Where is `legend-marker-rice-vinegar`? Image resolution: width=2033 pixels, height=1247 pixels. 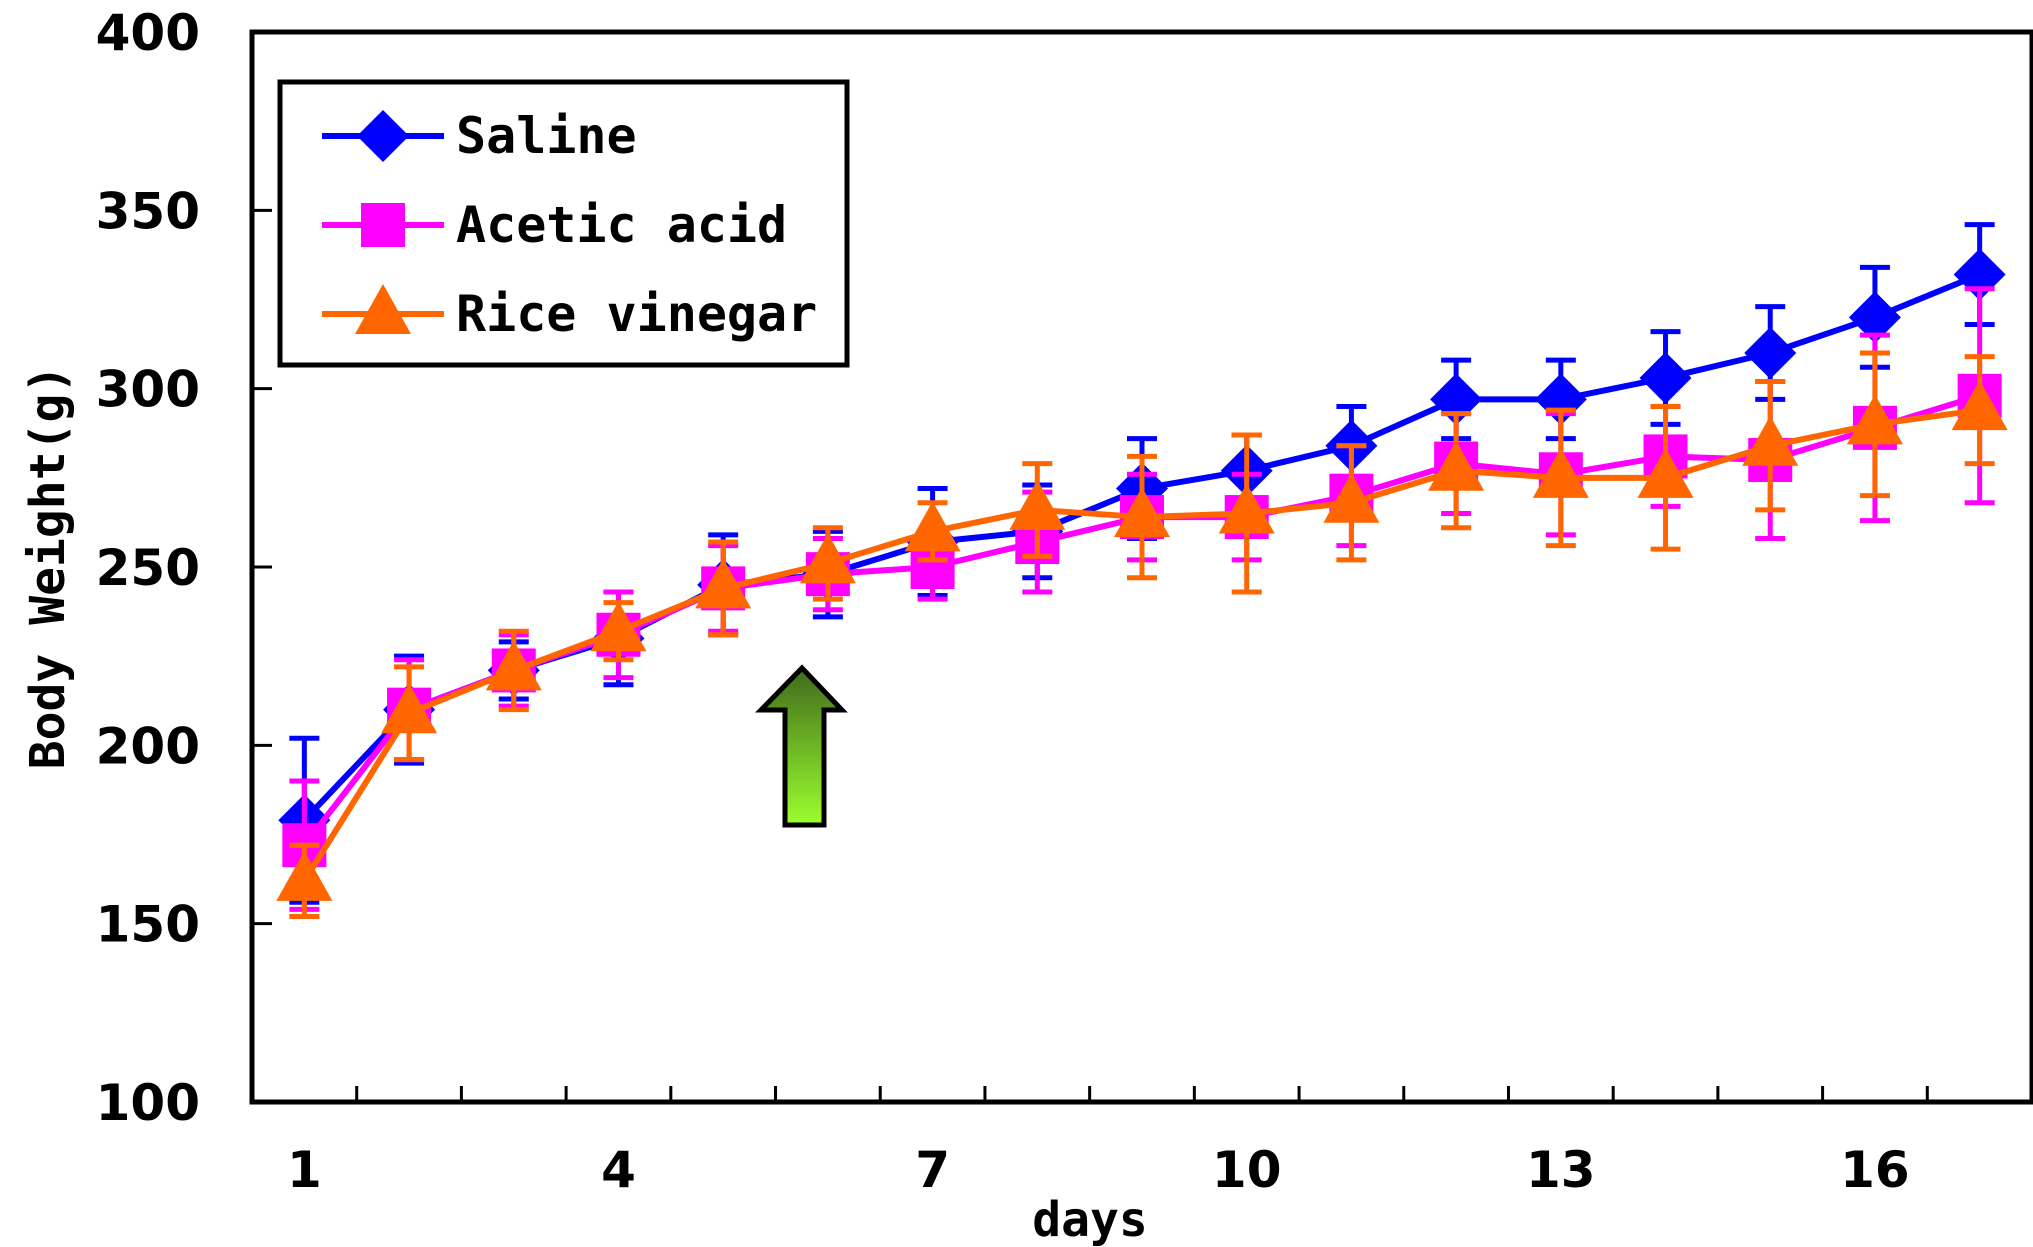 legend-marker-rice-vinegar is located at coordinates (383, 309).